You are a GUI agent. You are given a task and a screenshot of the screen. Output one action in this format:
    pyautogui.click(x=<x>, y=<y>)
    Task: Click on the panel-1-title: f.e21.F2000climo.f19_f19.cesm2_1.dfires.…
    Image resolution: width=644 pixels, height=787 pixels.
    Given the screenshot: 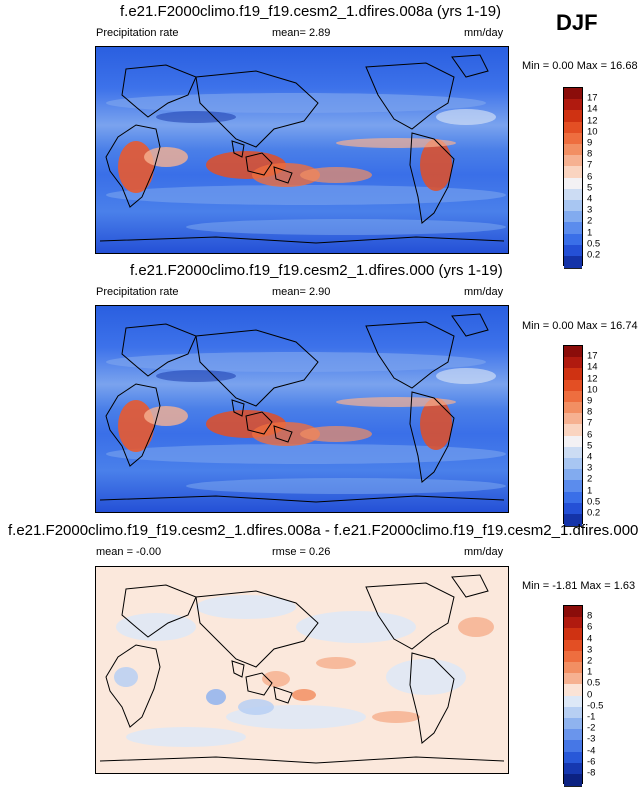 What is the action you would take?
    pyautogui.click(x=311, y=11)
    